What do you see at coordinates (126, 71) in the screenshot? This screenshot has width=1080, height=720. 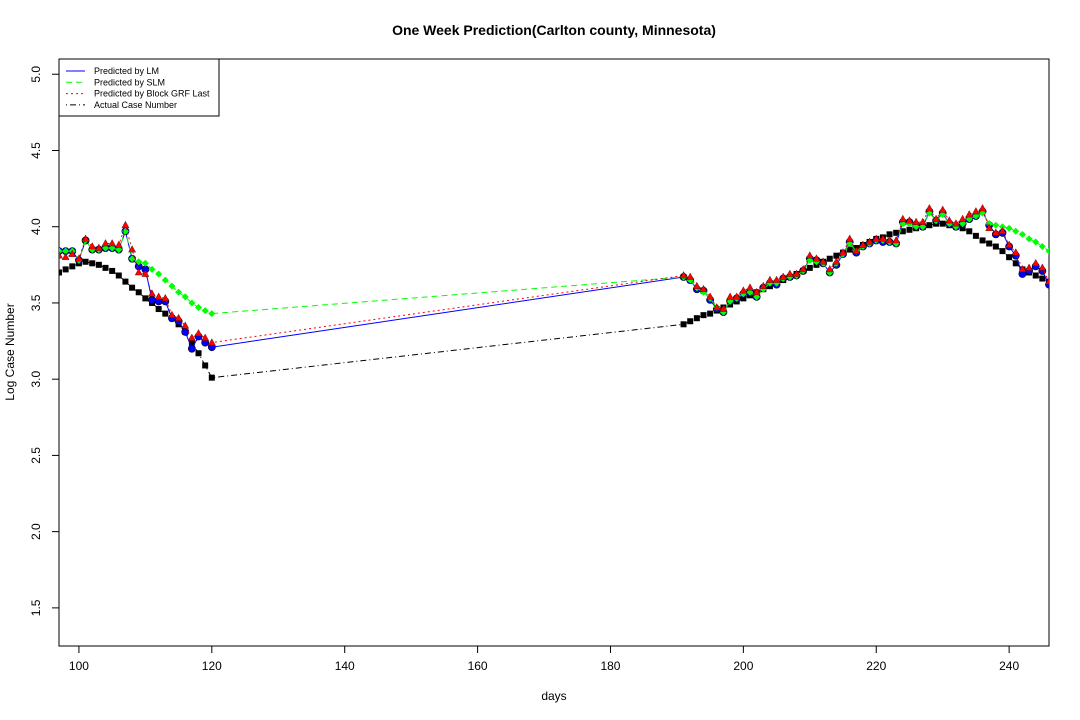 I see `legend-label-predicted-by-lm: Predicted by LM` at bounding box center [126, 71].